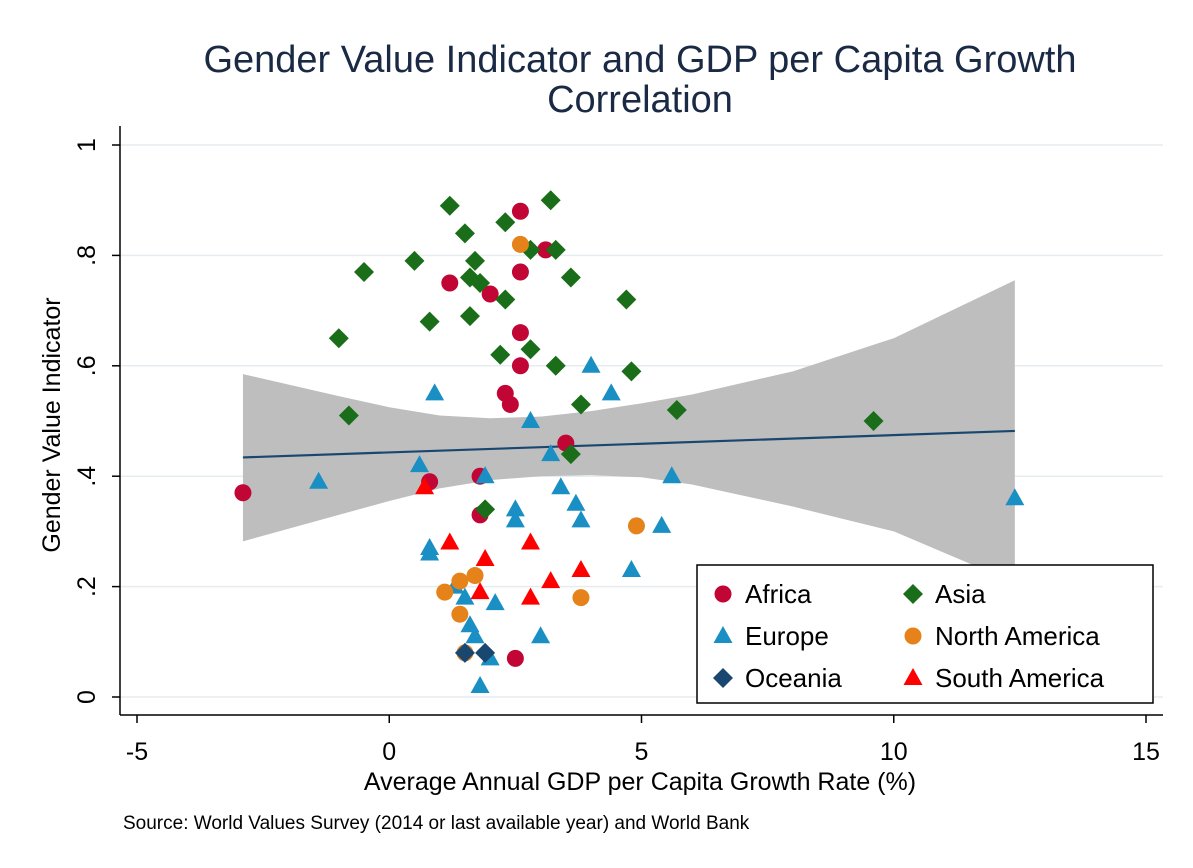  I want to click on legend-marker-oceania, so click(723, 678).